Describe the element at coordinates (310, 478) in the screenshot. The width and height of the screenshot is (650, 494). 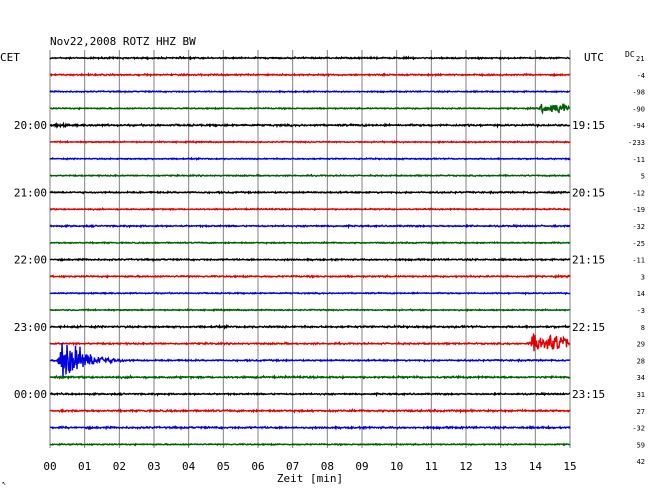
I see `x-axis-label: Zeit [min]` at that location.